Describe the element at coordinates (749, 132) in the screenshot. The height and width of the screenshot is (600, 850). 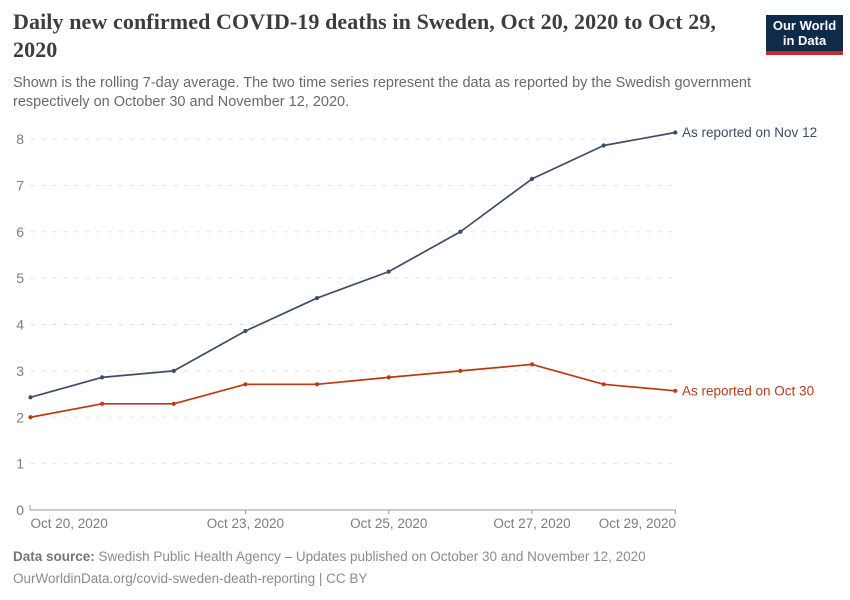
I see `series-end-label: As reported on Nov 12` at that location.